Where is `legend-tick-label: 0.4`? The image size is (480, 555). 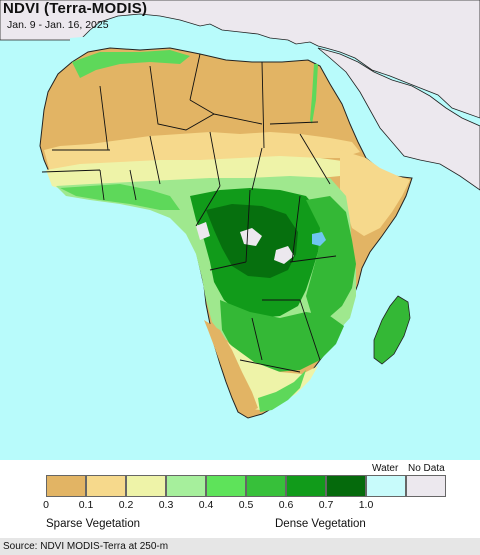
legend-tick-label: 0.4 is located at coordinates (206, 505).